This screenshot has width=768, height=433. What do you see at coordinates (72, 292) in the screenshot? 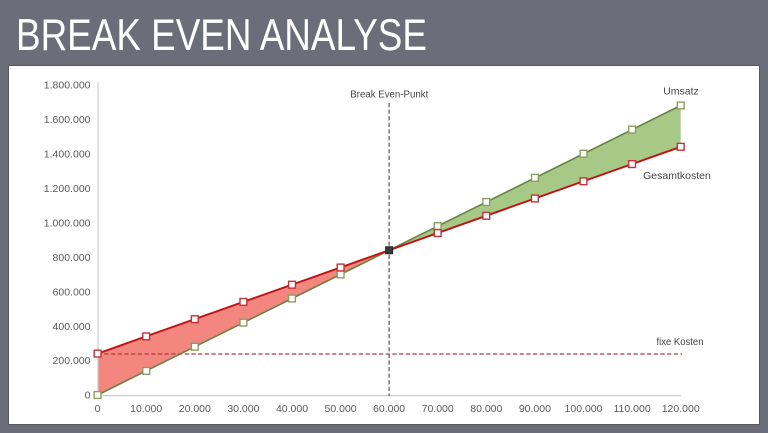
I see `svg-text: 600.000` at bounding box center [72, 292].